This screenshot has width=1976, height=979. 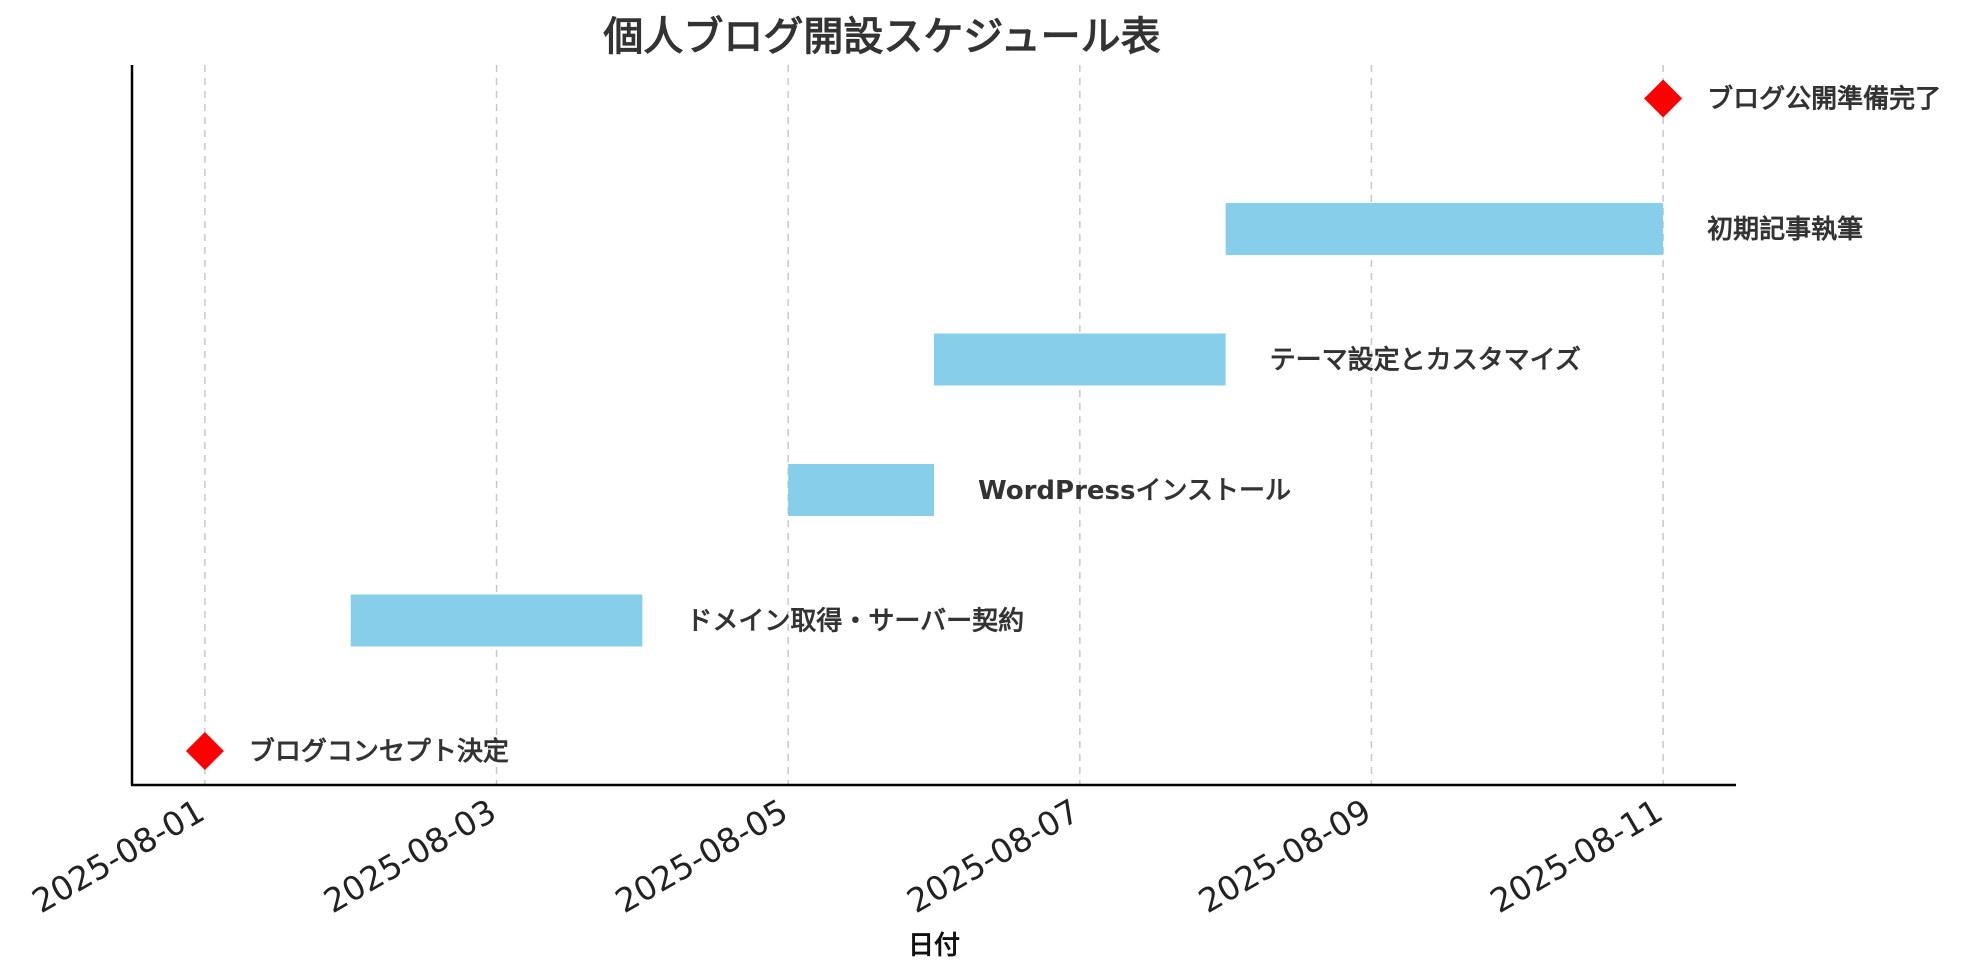 I want to click on task-label: WordPressインストール, so click(x=1134, y=491).